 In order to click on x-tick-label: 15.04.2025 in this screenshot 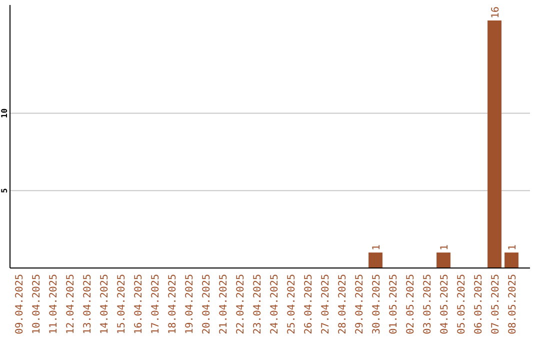, I will do `click(122, 304)`.